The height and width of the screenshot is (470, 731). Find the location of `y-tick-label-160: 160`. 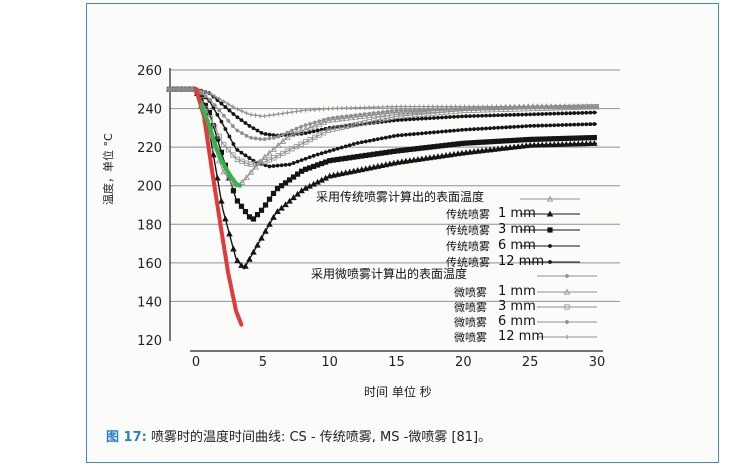

y-tick-label-160: 160 is located at coordinates (149, 264).